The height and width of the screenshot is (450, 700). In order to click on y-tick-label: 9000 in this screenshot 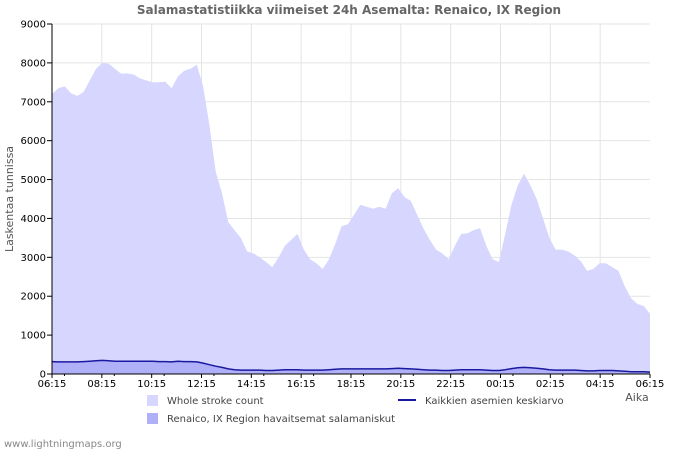, I will do `click(33, 25)`.